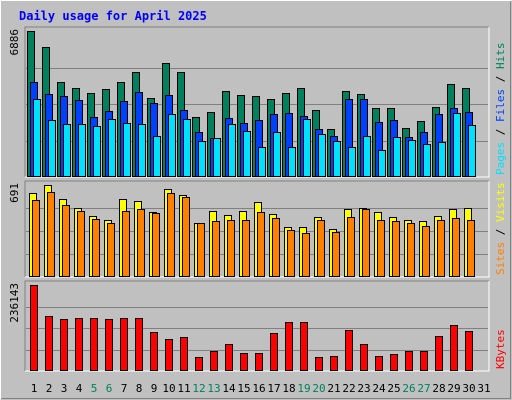 The height and width of the screenshot is (400, 512). What do you see at coordinates (113, 16) in the screenshot?
I see `chart-title: Daily usage for April 2025` at bounding box center [113, 16].